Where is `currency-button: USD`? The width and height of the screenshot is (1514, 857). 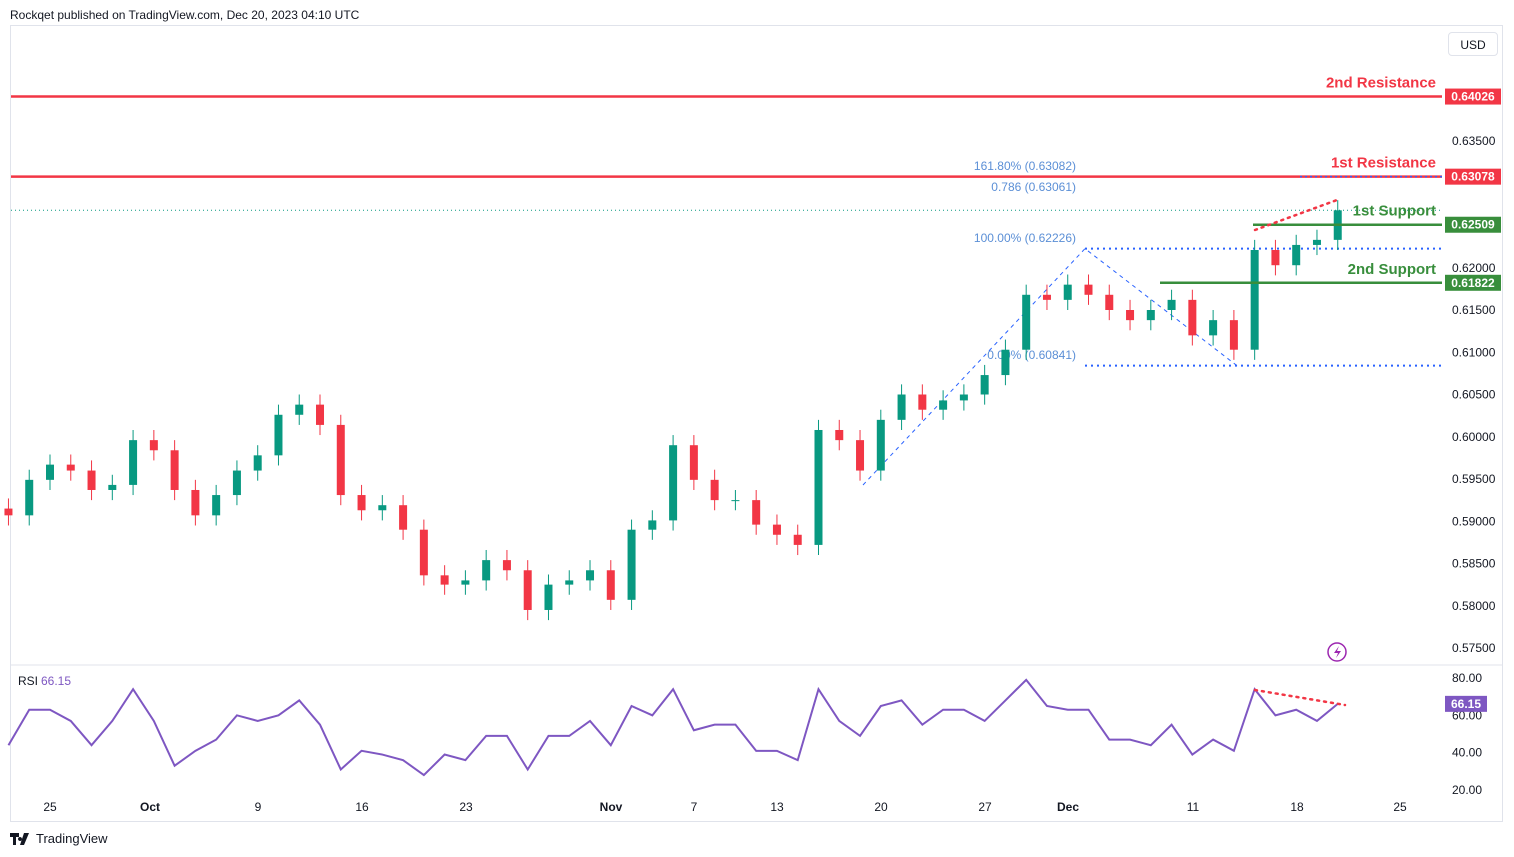 currency-button: USD is located at coordinates (1473, 44).